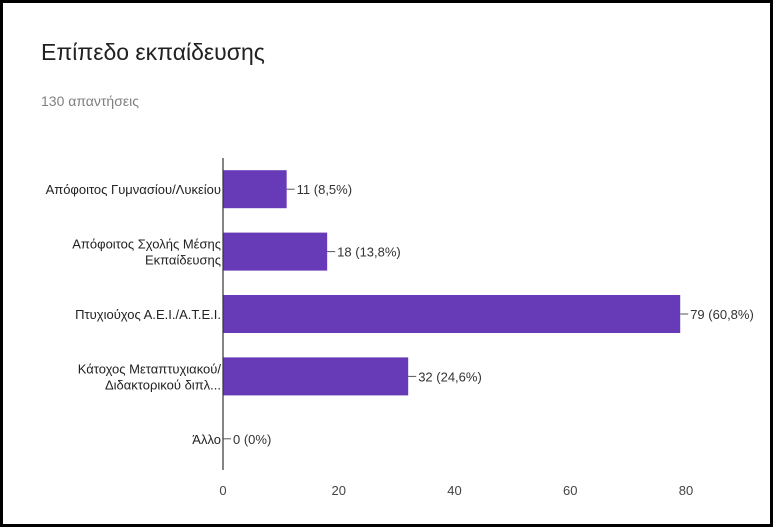 Image resolution: width=773 pixels, height=527 pixels. What do you see at coordinates (686, 490) in the screenshot?
I see `x-tick-label: 80` at bounding box center [686, 490].